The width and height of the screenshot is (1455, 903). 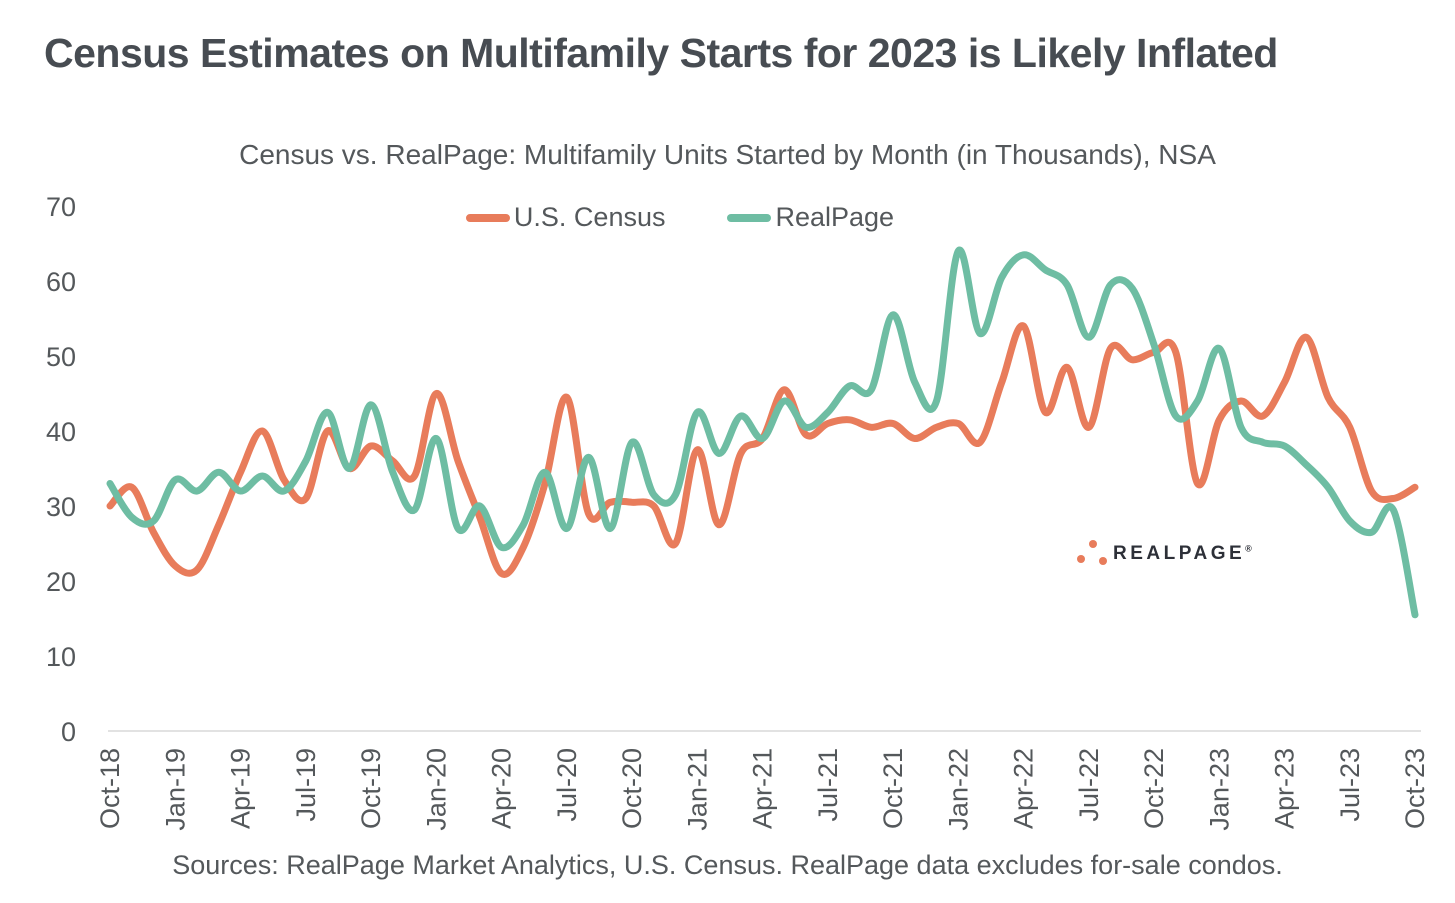 I want to click on legend-item-census: U.S. Census, so click(x=565, y=217).